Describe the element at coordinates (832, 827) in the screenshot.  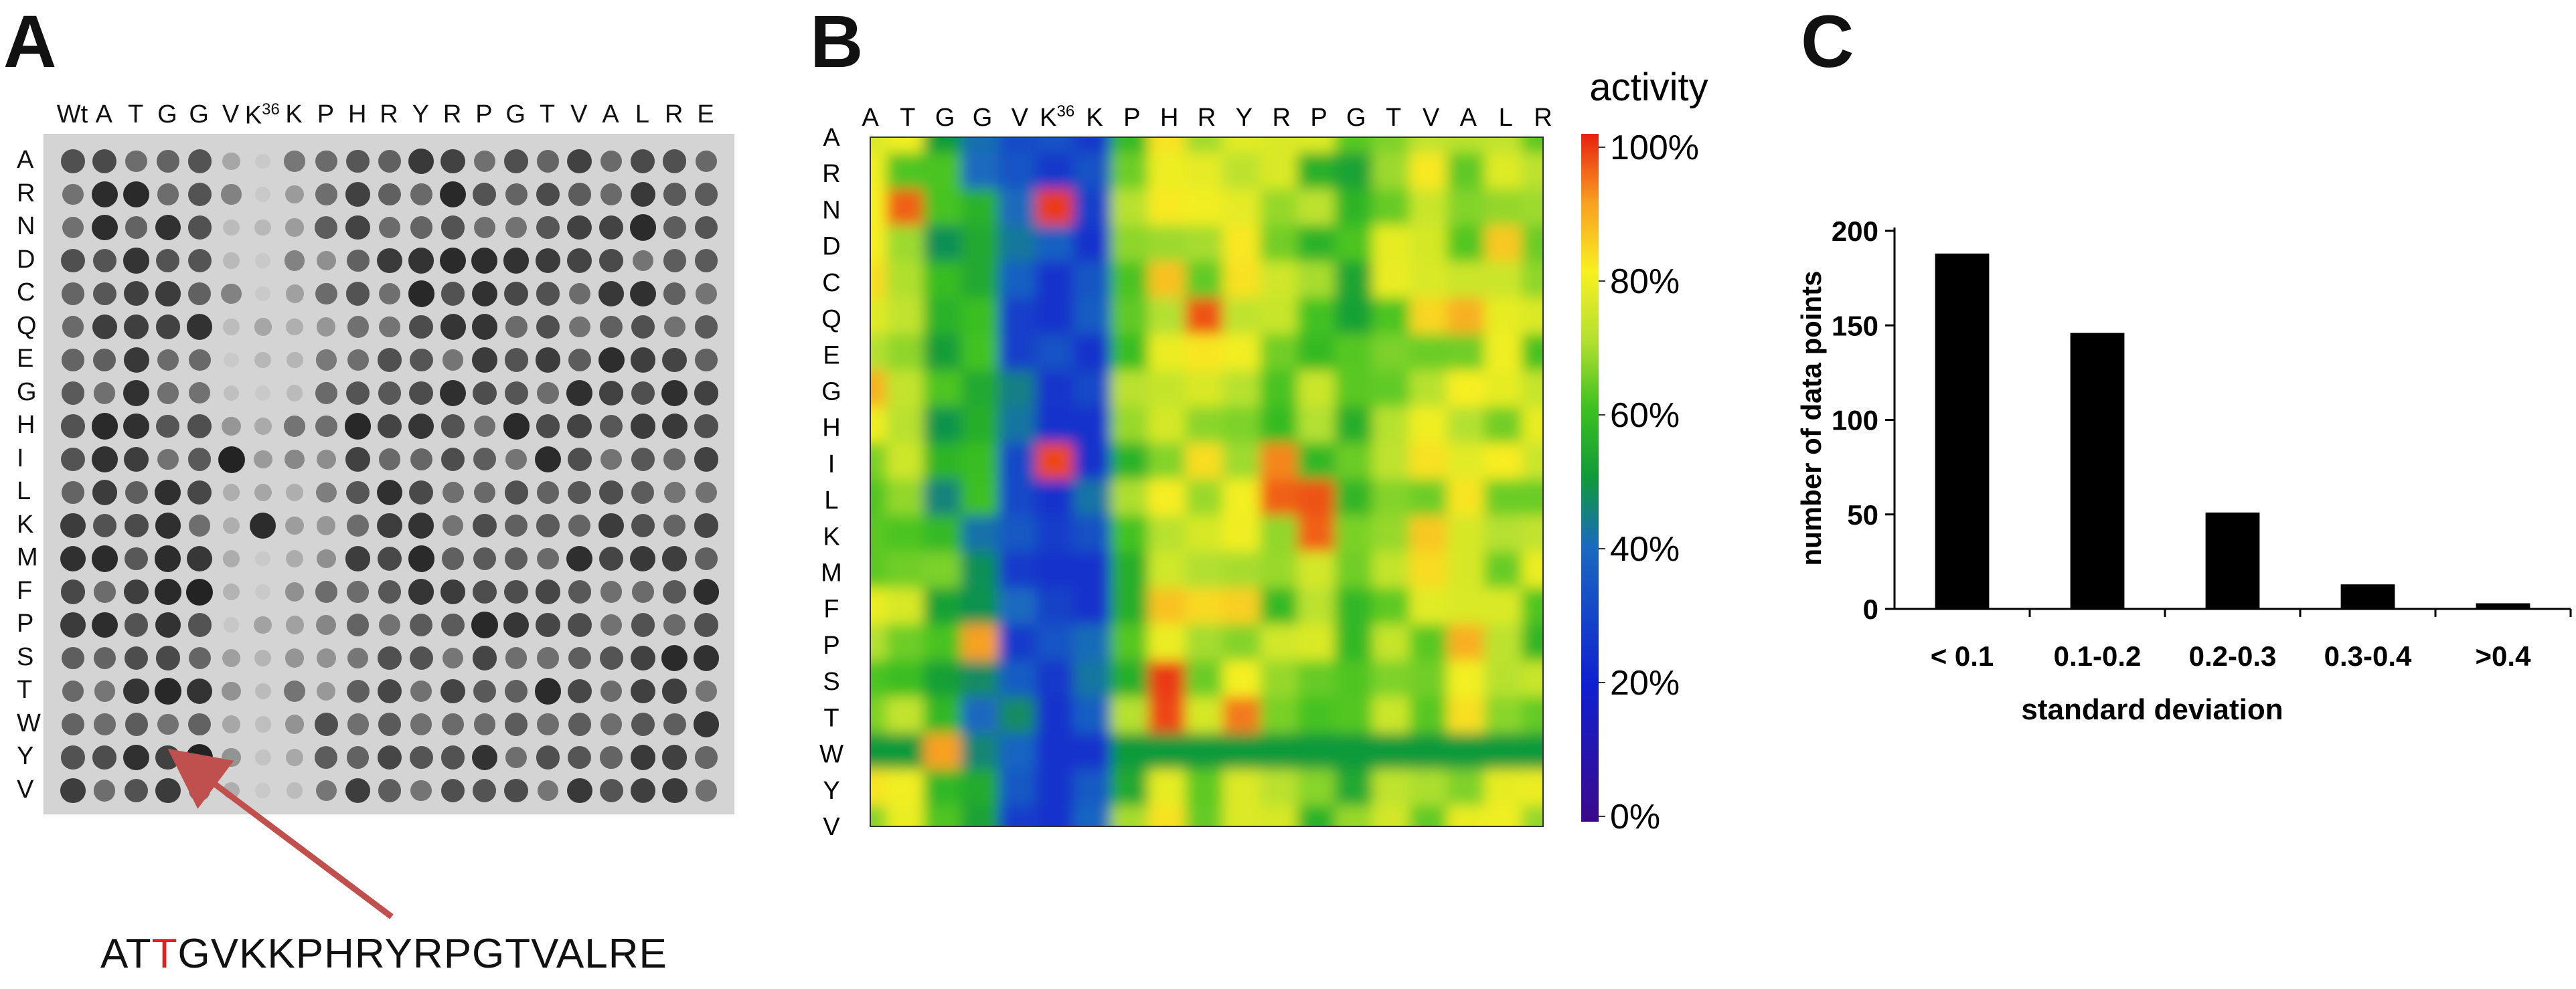
I see `heatmap-row-label: V` at that location.